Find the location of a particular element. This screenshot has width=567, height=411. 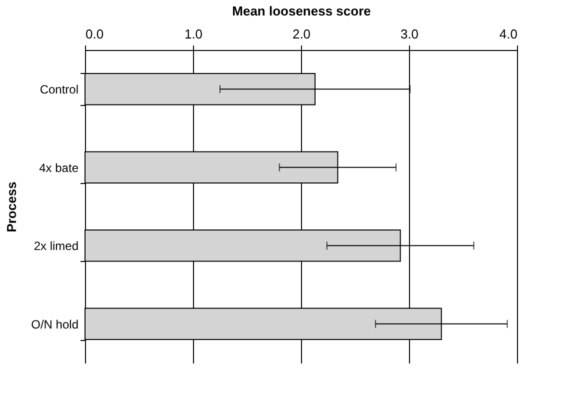

y-axis-title: Process is located at coordinates (12, 207).